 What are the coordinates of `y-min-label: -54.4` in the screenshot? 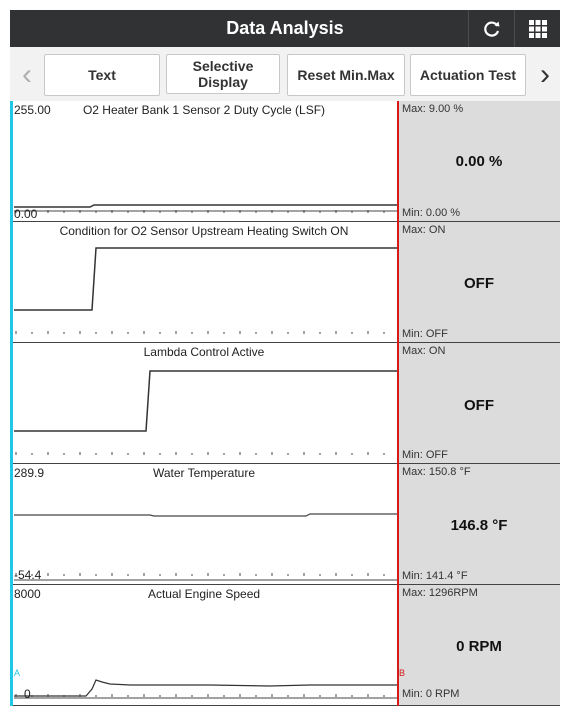 It's located at (28, 575).